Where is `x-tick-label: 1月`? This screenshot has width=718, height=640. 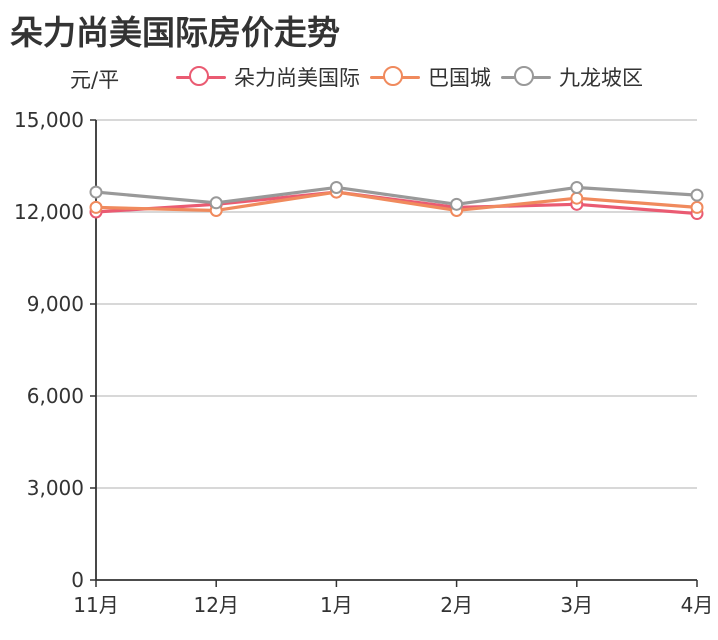 x-tick-label: 1月 is located at coordinates (336, 605).